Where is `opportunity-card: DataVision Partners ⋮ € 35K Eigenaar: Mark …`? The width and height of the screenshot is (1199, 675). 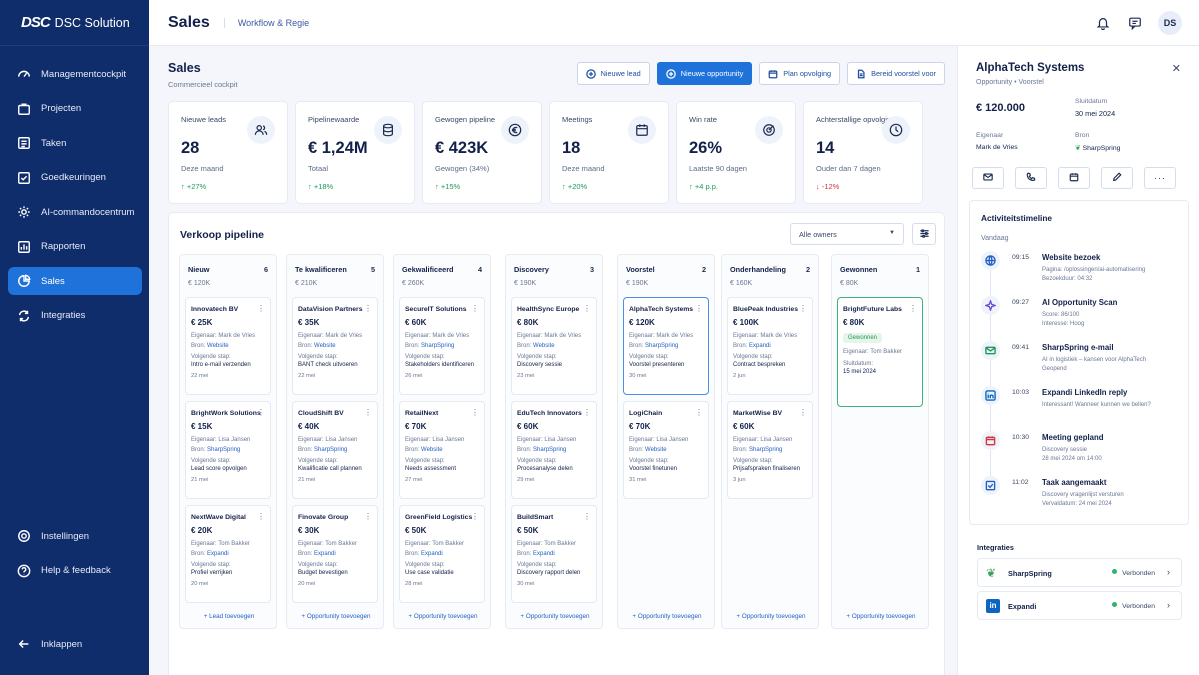
opportunity-card: DataVision Partners ⋮ € 35K Eigenaar: Mark … is located at coordinates (335, 346).